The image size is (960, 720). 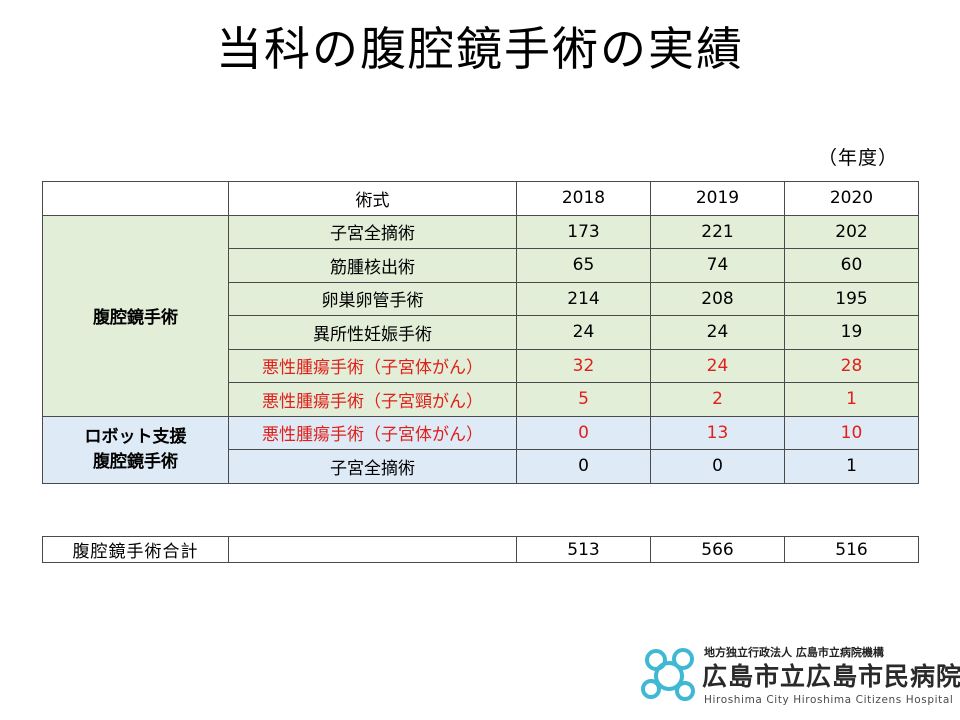 I want to click on table-row: 異所性妊娠手術 24 24 19, so click(x=481, y=332).